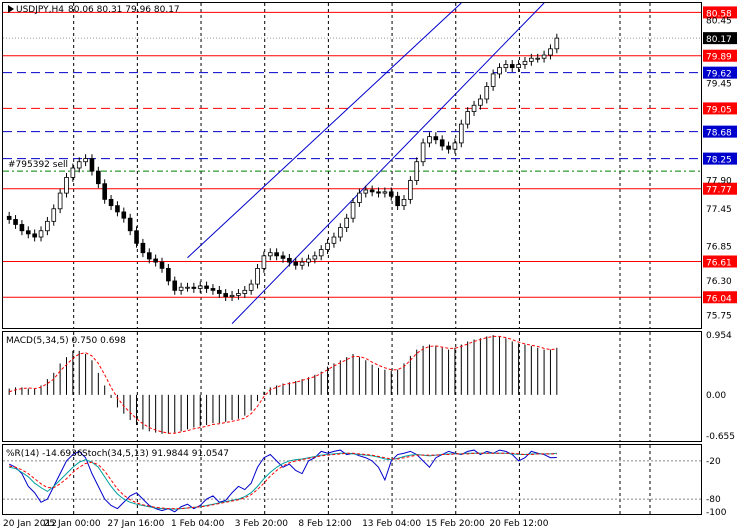 The height and width of the screenshot is (531, 739). What do you see at coordinates (11, 9) in the screenshot?
I see `symbol-arrow-icon` at bounding box center [11, 9].